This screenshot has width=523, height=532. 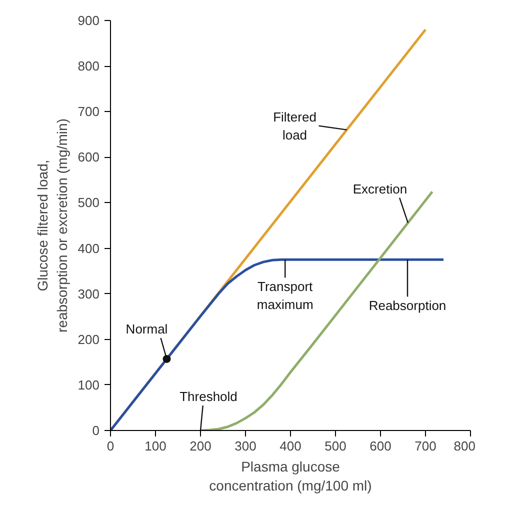 What do you see at coordinates (155, 446) in the screenshot?
I see `x-tick-label: 100` at bounding box center [155, 446].